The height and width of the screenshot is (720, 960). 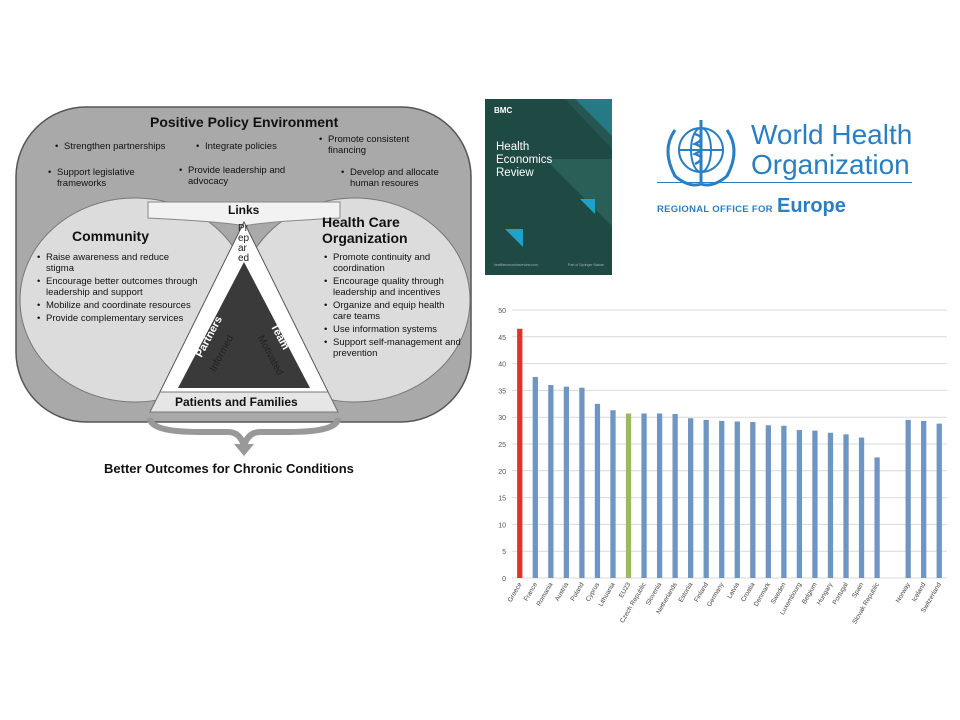 I want to click on hco-item: Organize and equip health care teams, so click(x=392, y=311).